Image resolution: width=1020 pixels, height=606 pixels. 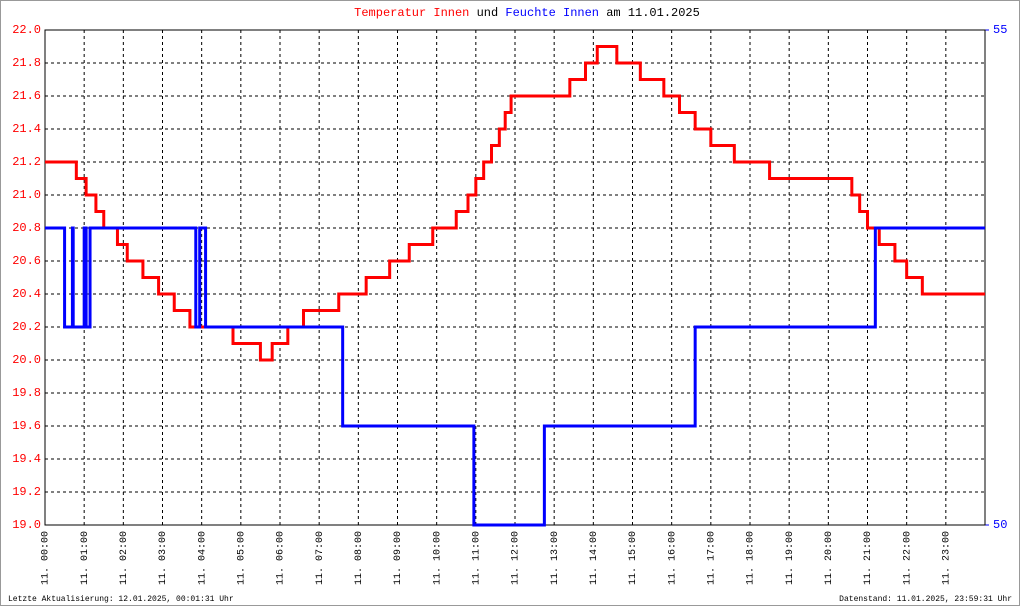 What do you see at coordinates (26, 261) in the screenshot?
I see `y-tick-label: 20.6` at bounding box center [26, 261].